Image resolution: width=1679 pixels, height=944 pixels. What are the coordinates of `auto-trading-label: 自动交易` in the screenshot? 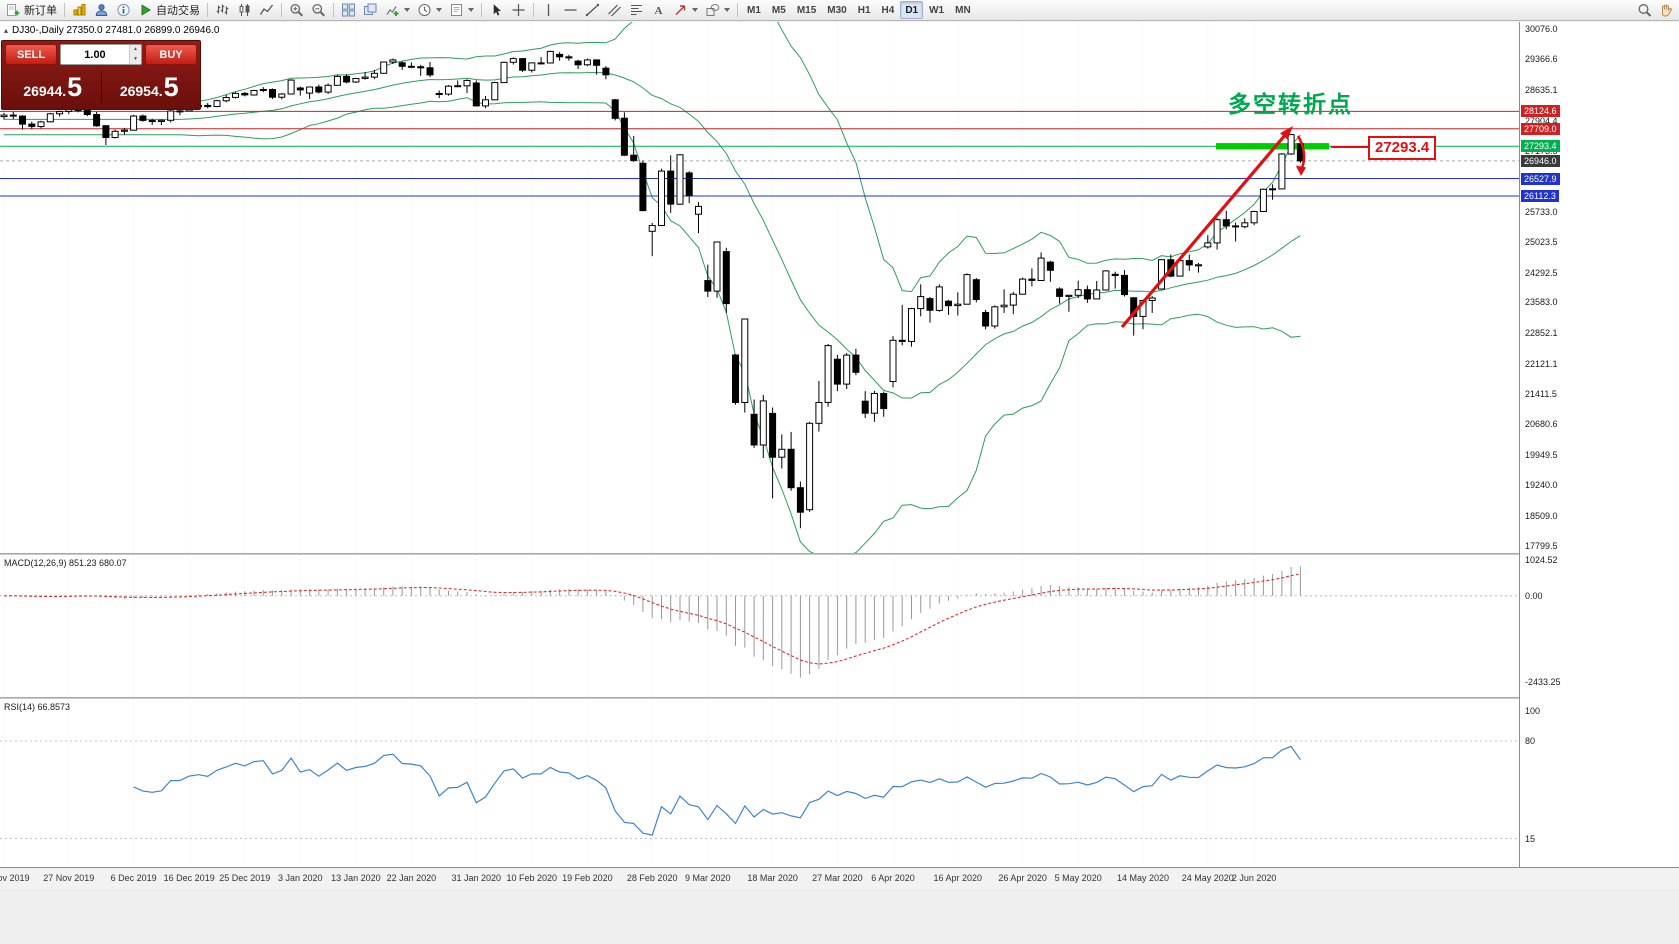 It's located at (178, 11).